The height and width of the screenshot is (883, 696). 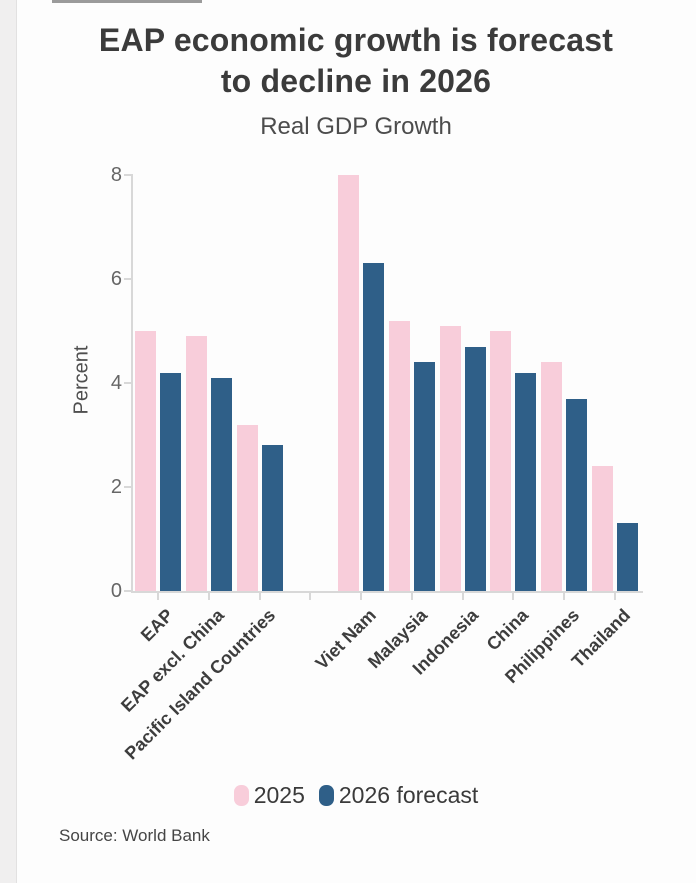 I want to click on bar-2026-forecast-viet-nam, so click(x=374, y=427).